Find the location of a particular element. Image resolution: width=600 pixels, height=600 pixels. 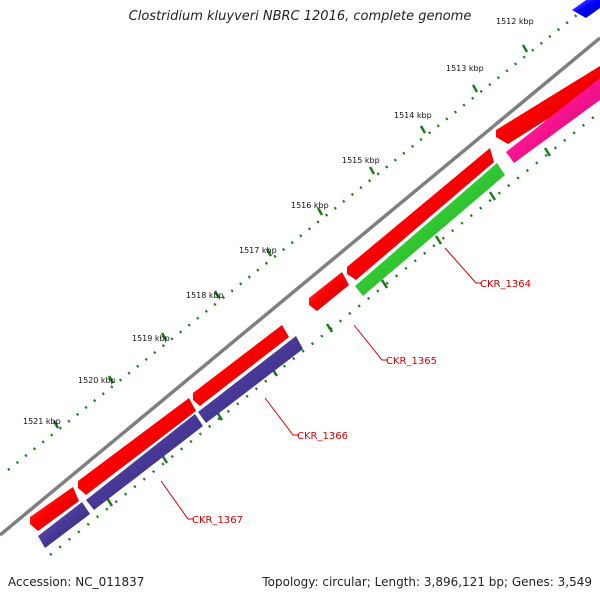

accession-text: Accession: NC_011837 is located at coordinates (76, 582).